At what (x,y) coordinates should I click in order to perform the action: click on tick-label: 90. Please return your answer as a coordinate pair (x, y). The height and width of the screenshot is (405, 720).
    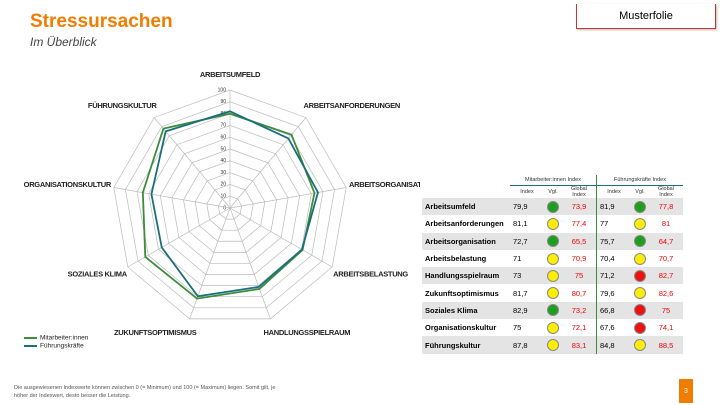
    Looking at the image, I should click on (223, 102).